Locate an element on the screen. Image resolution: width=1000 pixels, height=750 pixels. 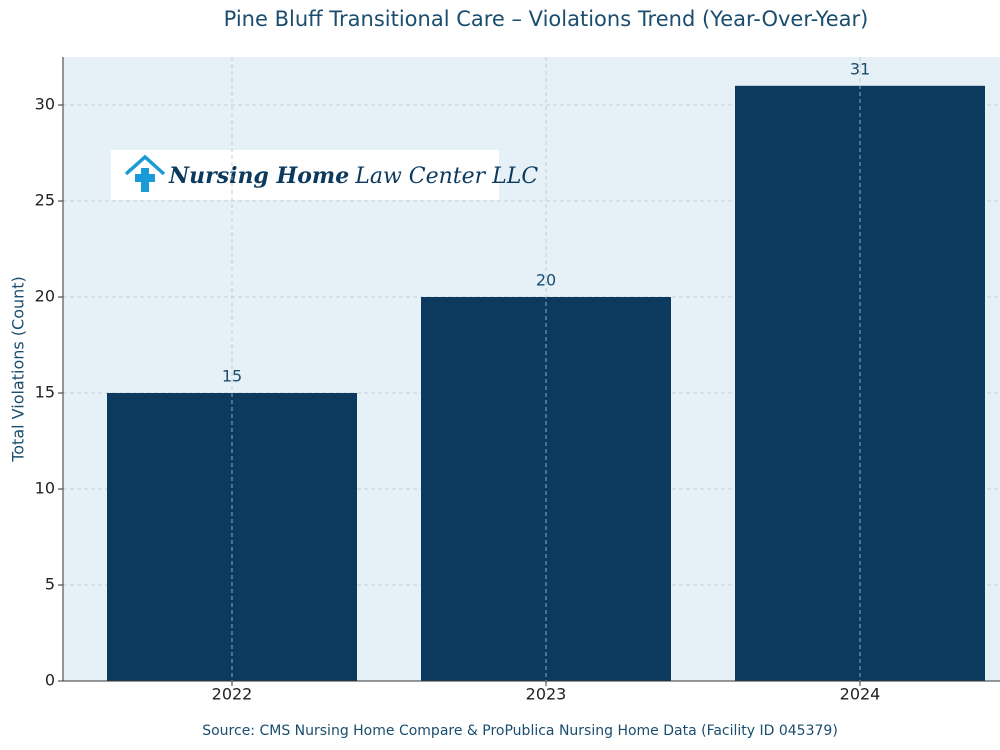
y-tick-label: 5 is located at coordinates (50, 584).